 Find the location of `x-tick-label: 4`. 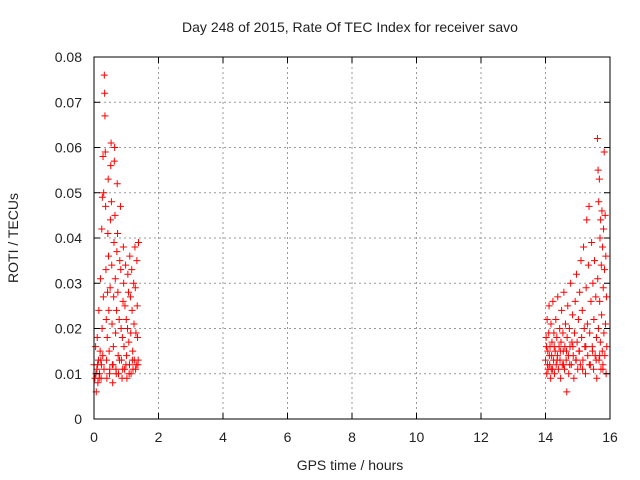

x-tick-label: 4 is located at coordinates (223, 437).